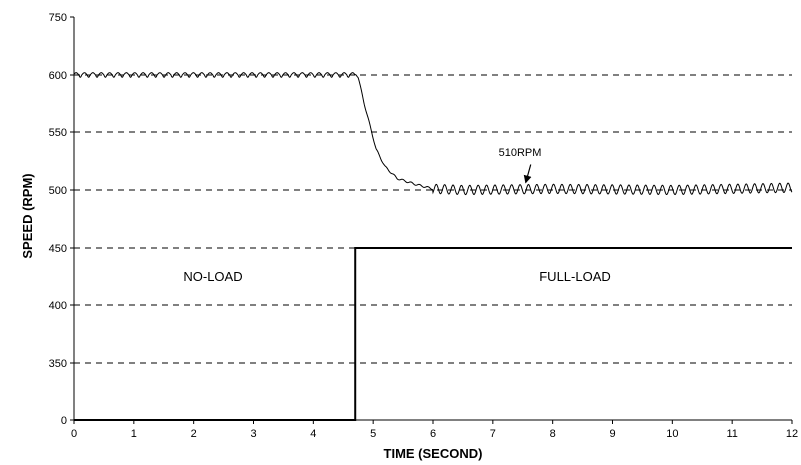  Describe the element at coordinates (672, 434) in the screenshot. I see `x-tick-label: 10` at that location.